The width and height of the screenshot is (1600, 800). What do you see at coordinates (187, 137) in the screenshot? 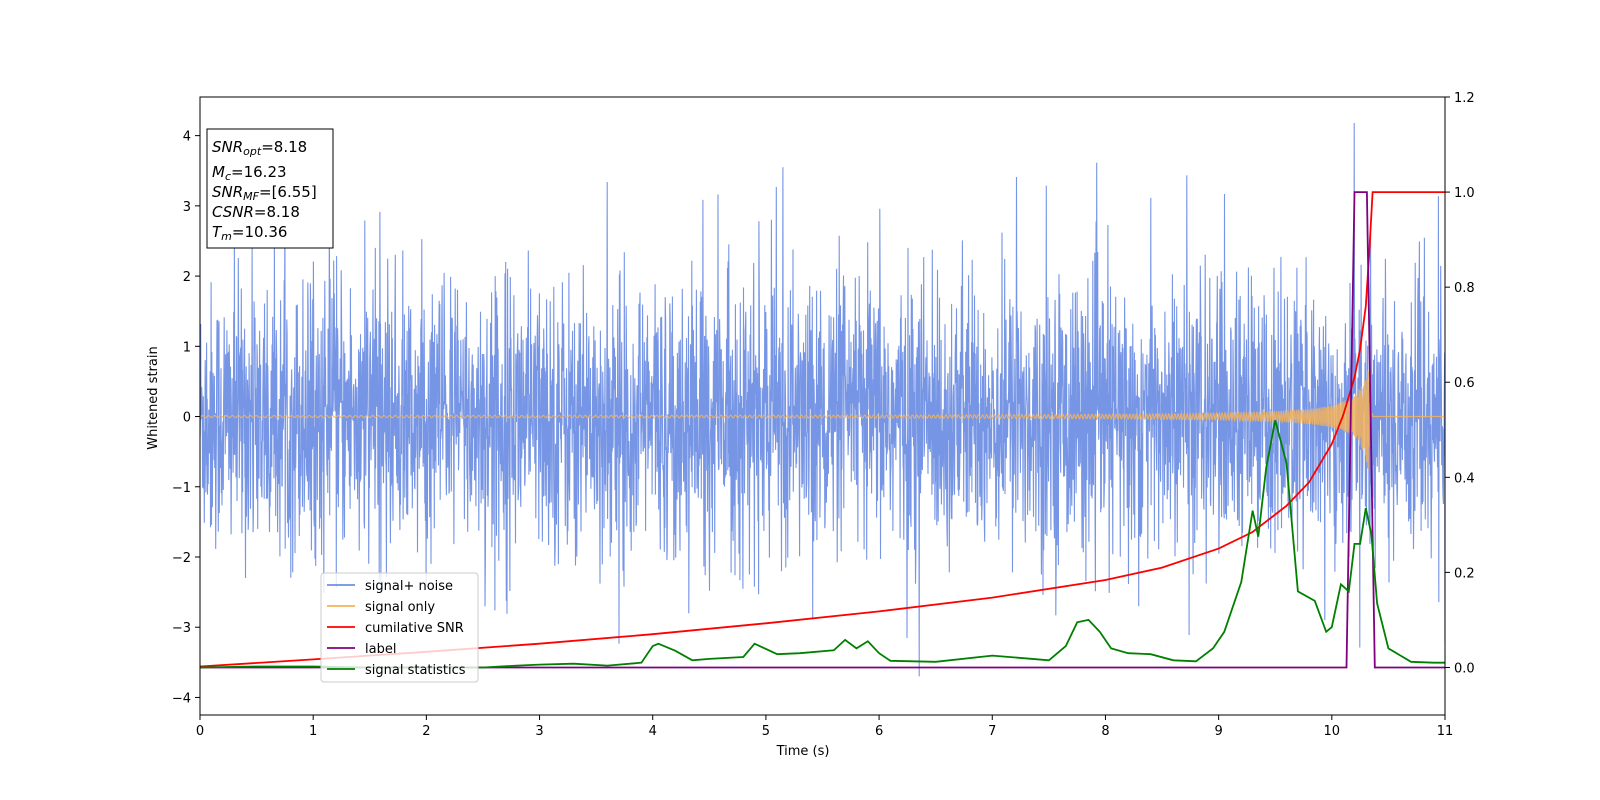
I see `y-tick-label: 4` at bounding box center [187, 137].